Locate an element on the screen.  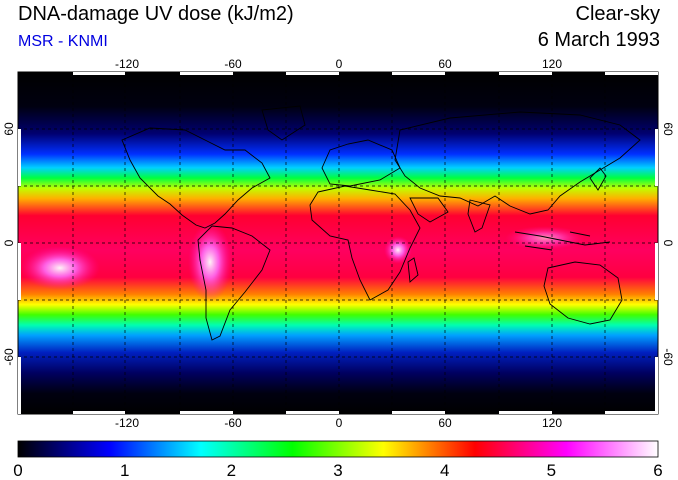
lat-label-left-1: 0 is located at coordinates (9, 242).